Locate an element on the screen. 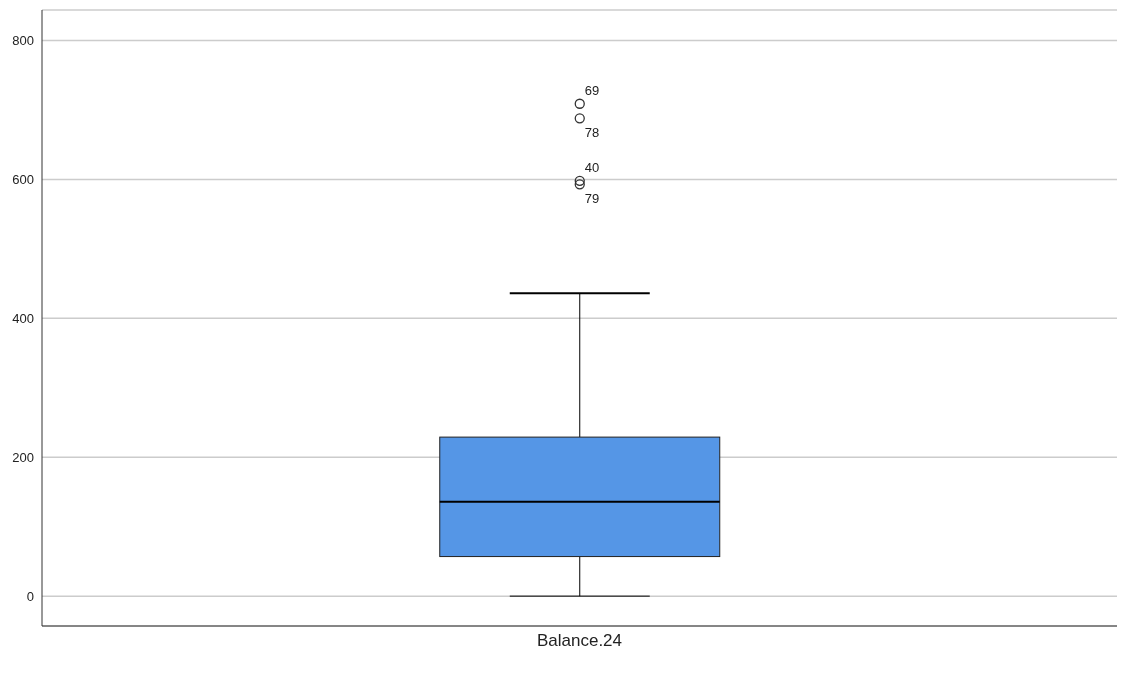 This screenshot has width=1125, height=673. y-tick-label: 400 is located at coordinates (23, 318).